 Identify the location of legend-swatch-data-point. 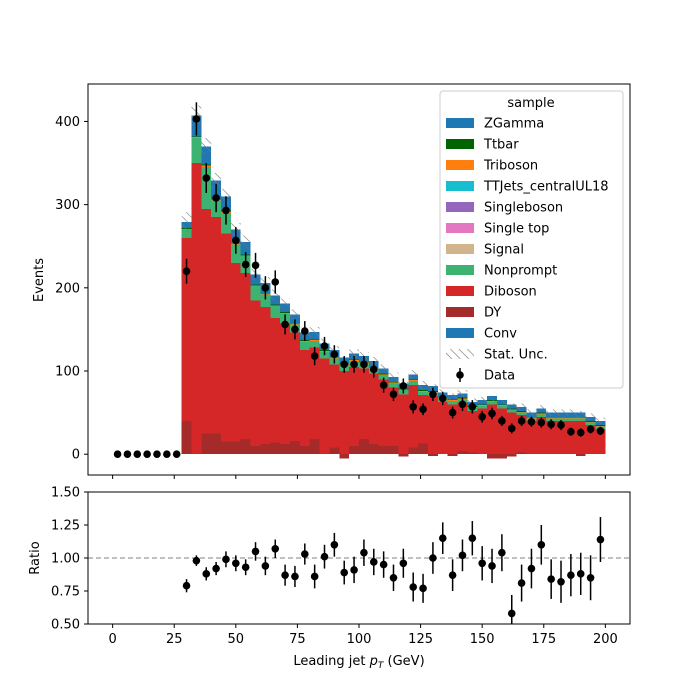
(460, 375).